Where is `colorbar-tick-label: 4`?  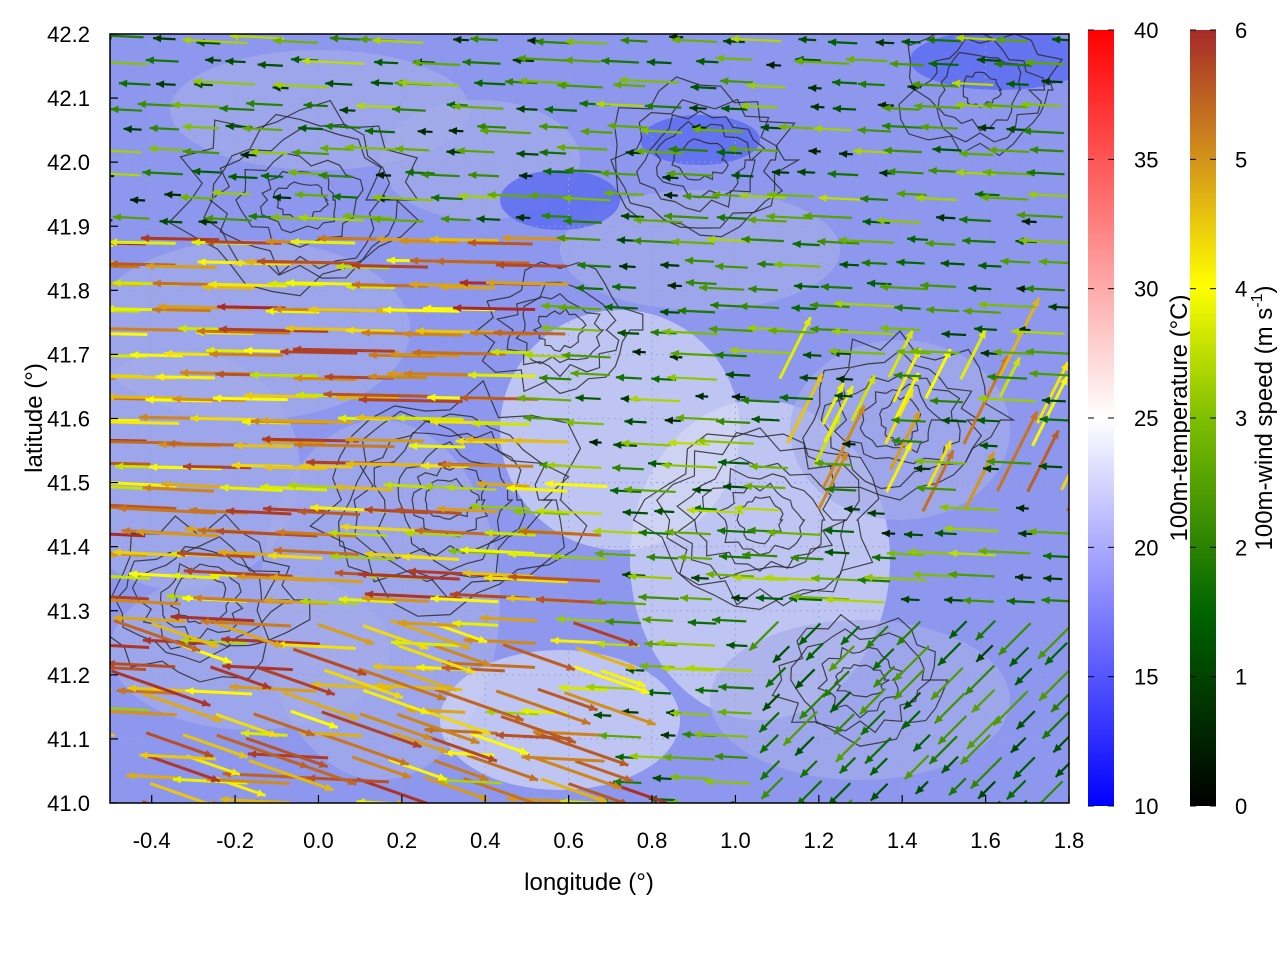
colorbar-tick-label: 4 is located at coordinates (1241, 289).